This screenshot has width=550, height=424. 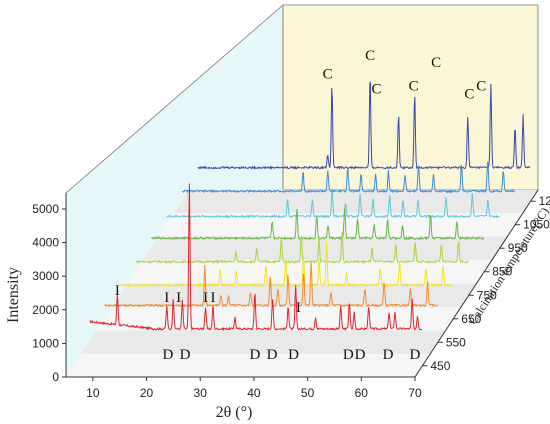 What do you see at coordinates (440, 366) in the screenshot?
I see `depth-tick-label: 450` at bounding box center [440, 366].